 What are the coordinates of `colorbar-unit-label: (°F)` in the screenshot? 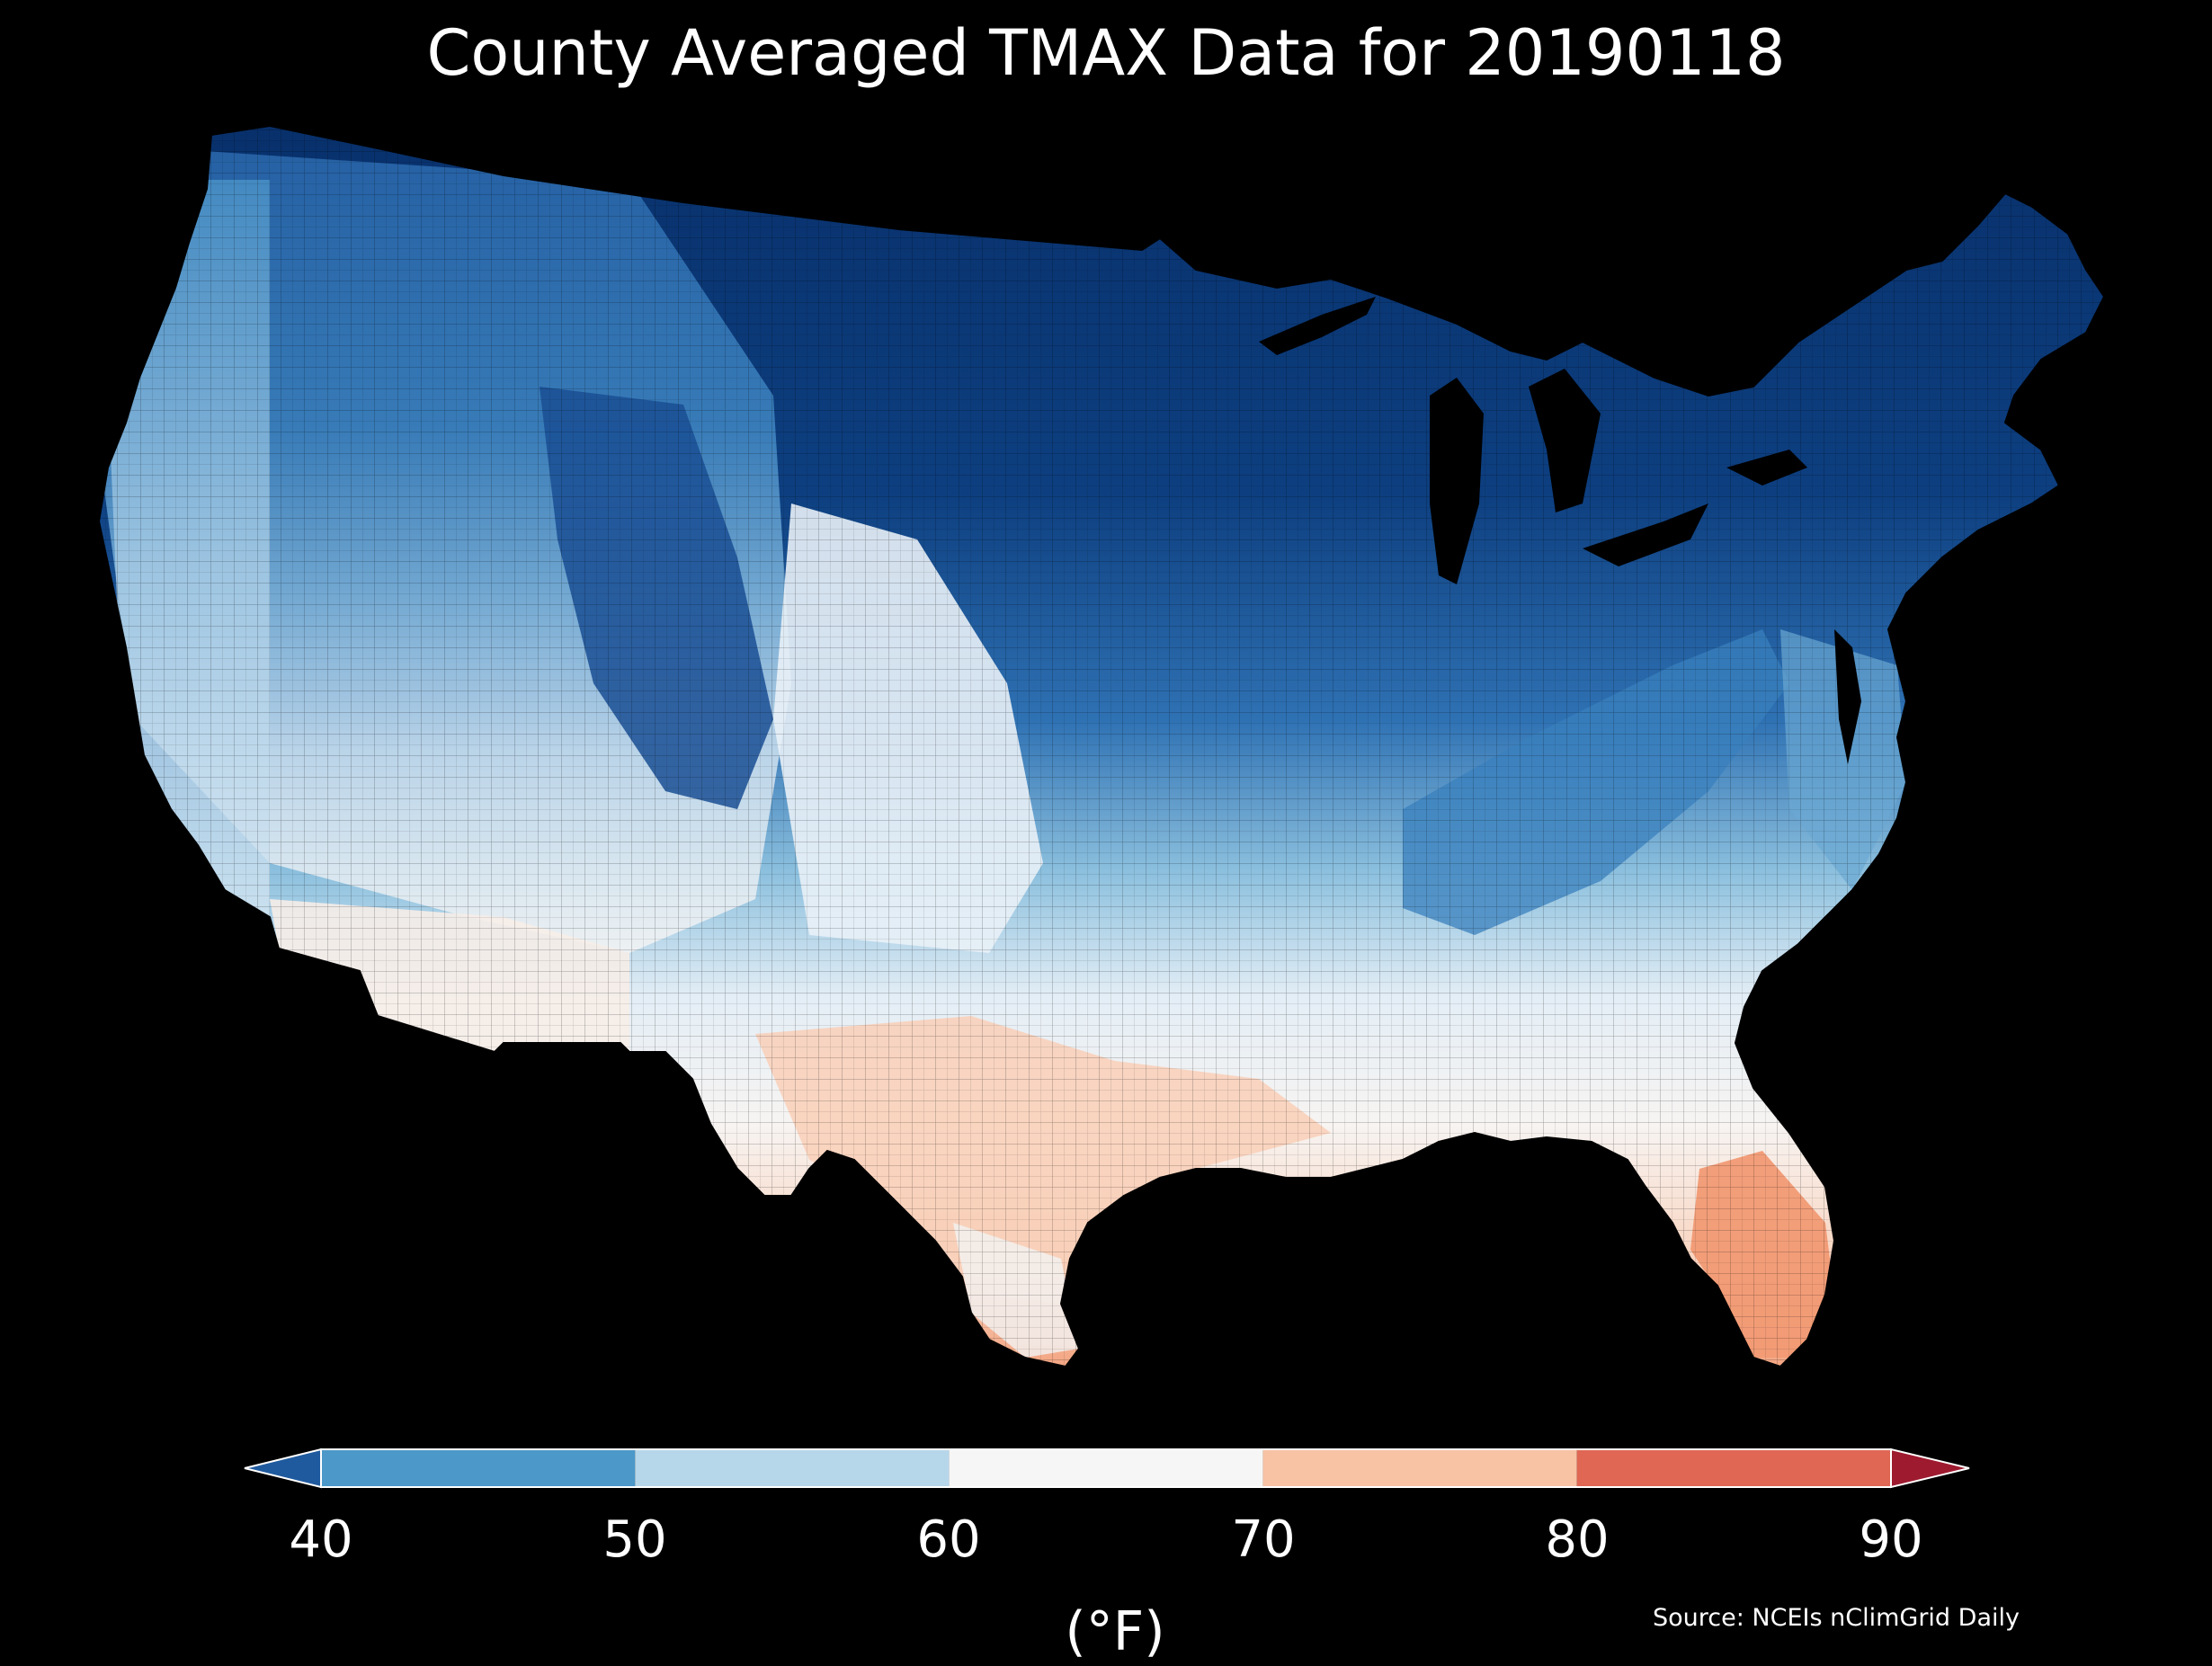 It's located at (1115, 1632).